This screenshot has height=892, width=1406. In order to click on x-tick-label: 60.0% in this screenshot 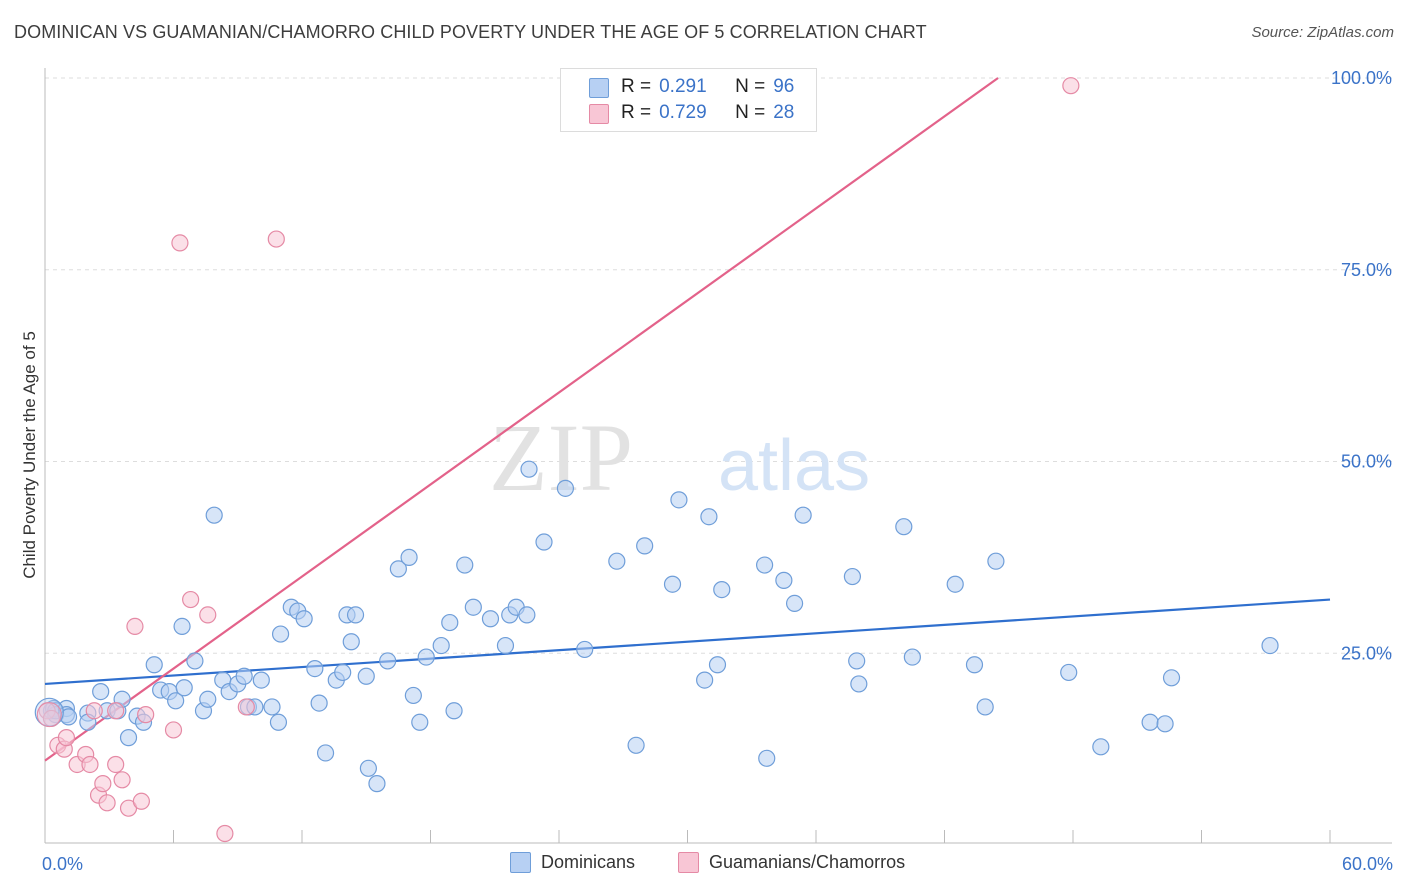, I will do `click(1367, 864)`.